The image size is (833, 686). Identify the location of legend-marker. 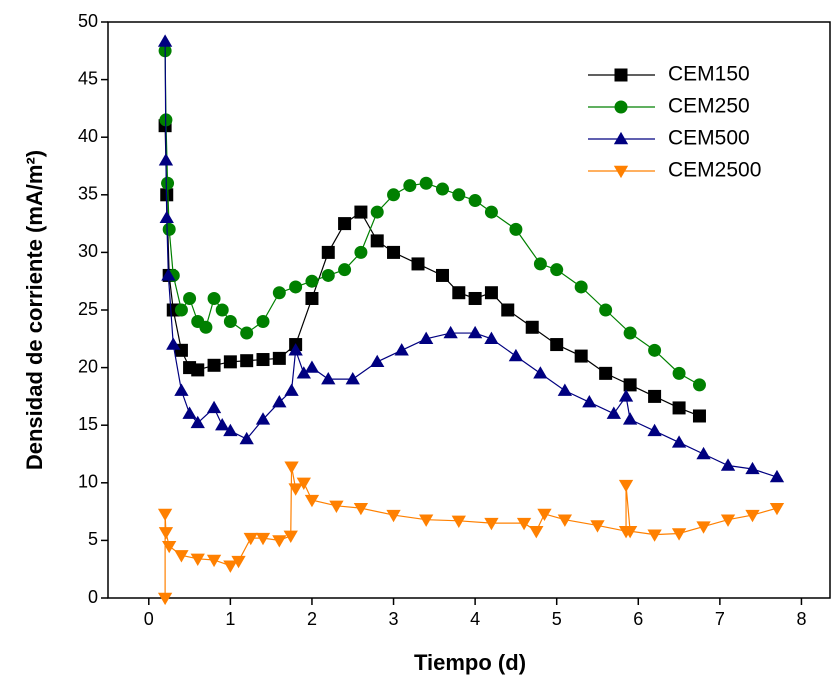
(621, 107).